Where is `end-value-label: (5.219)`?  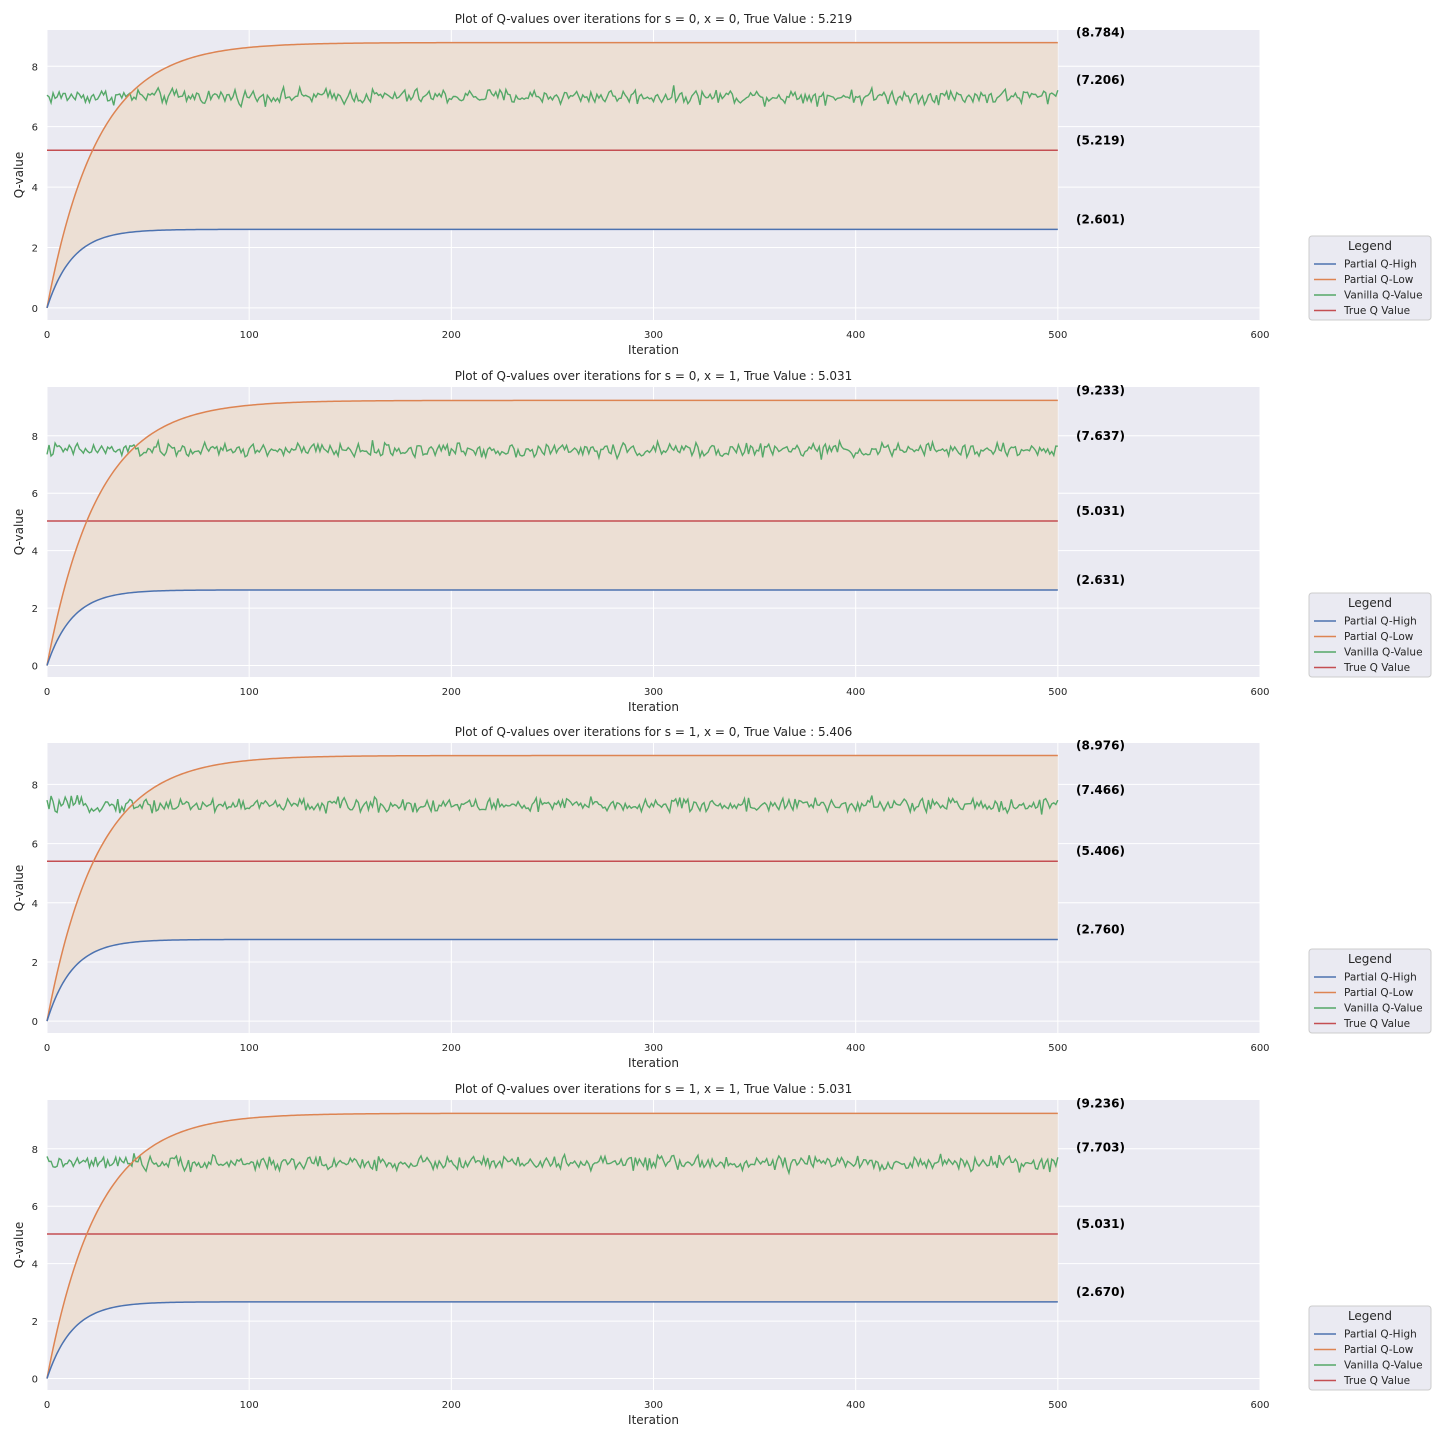 end-value-label: (5.219) is located at coordinates (1100, 140).